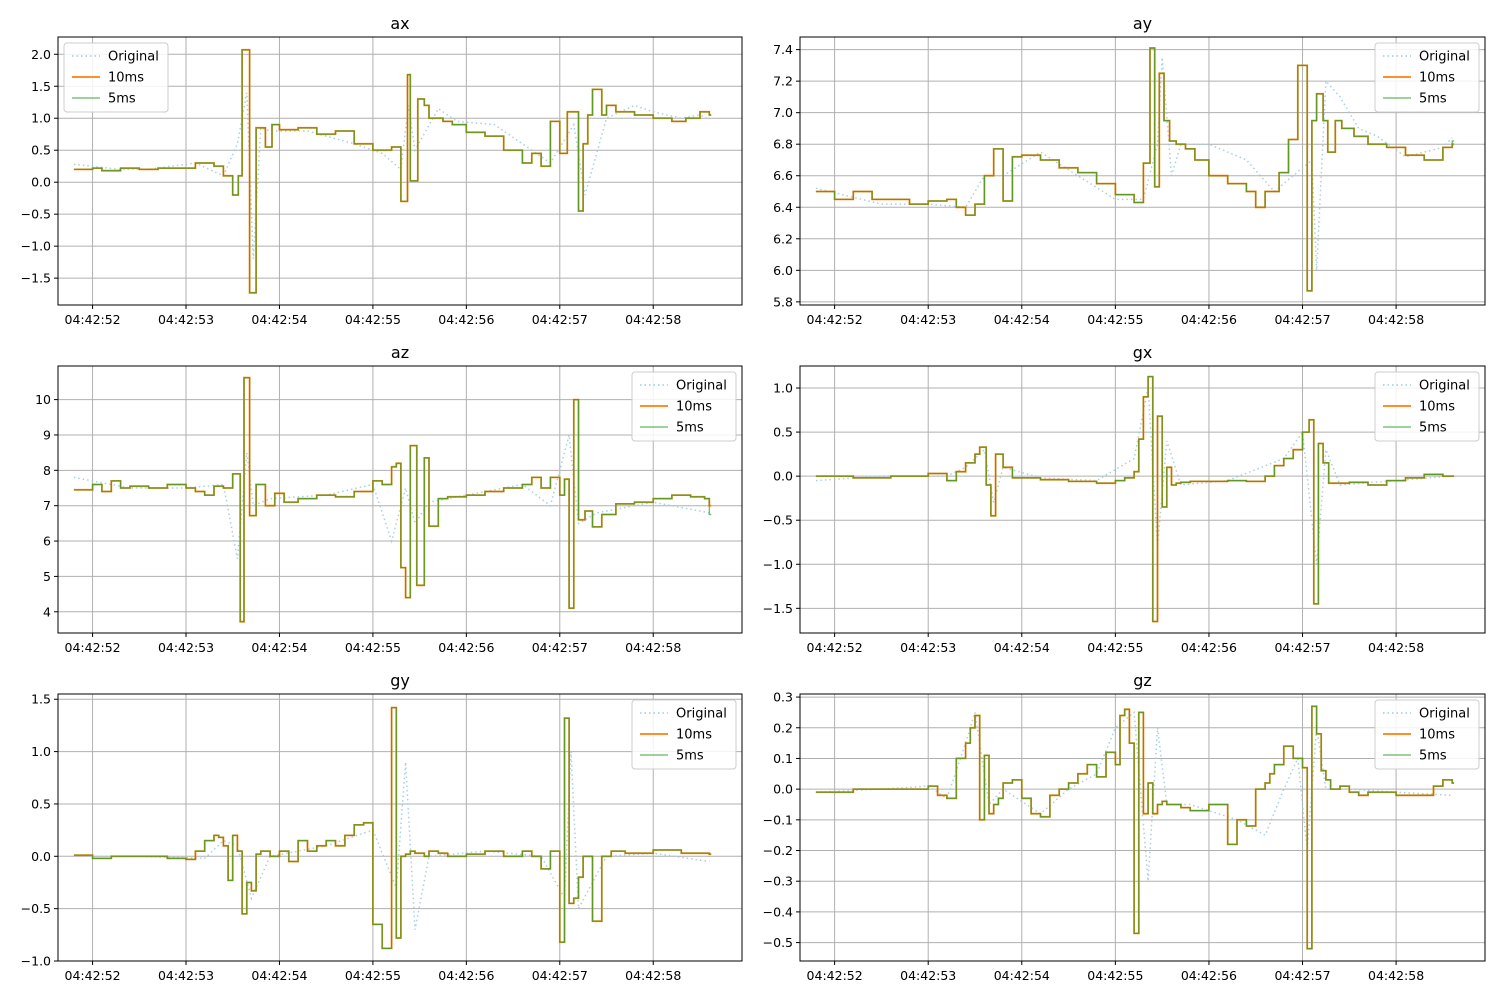 This screenshot has width=1500, height=1000. I want to click on subplot-title: ax, so click(399, 23).